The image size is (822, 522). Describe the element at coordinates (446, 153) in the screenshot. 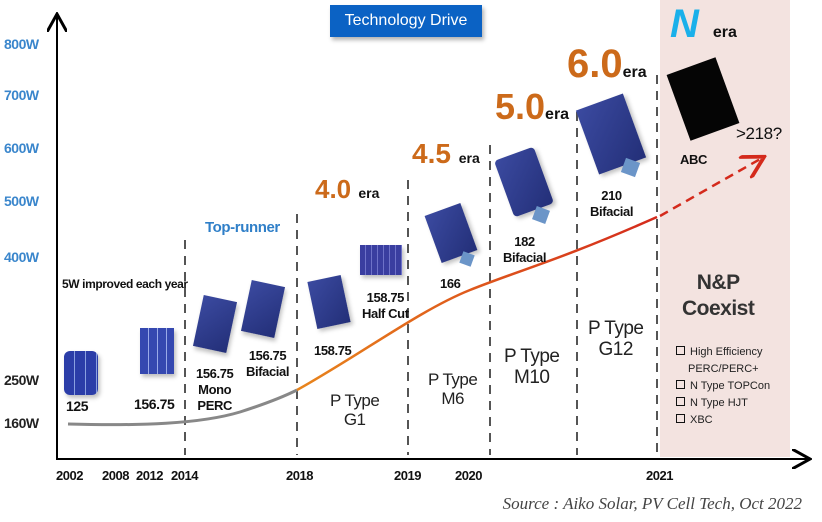

I see `era-4-5: 4.5 era` at that location.